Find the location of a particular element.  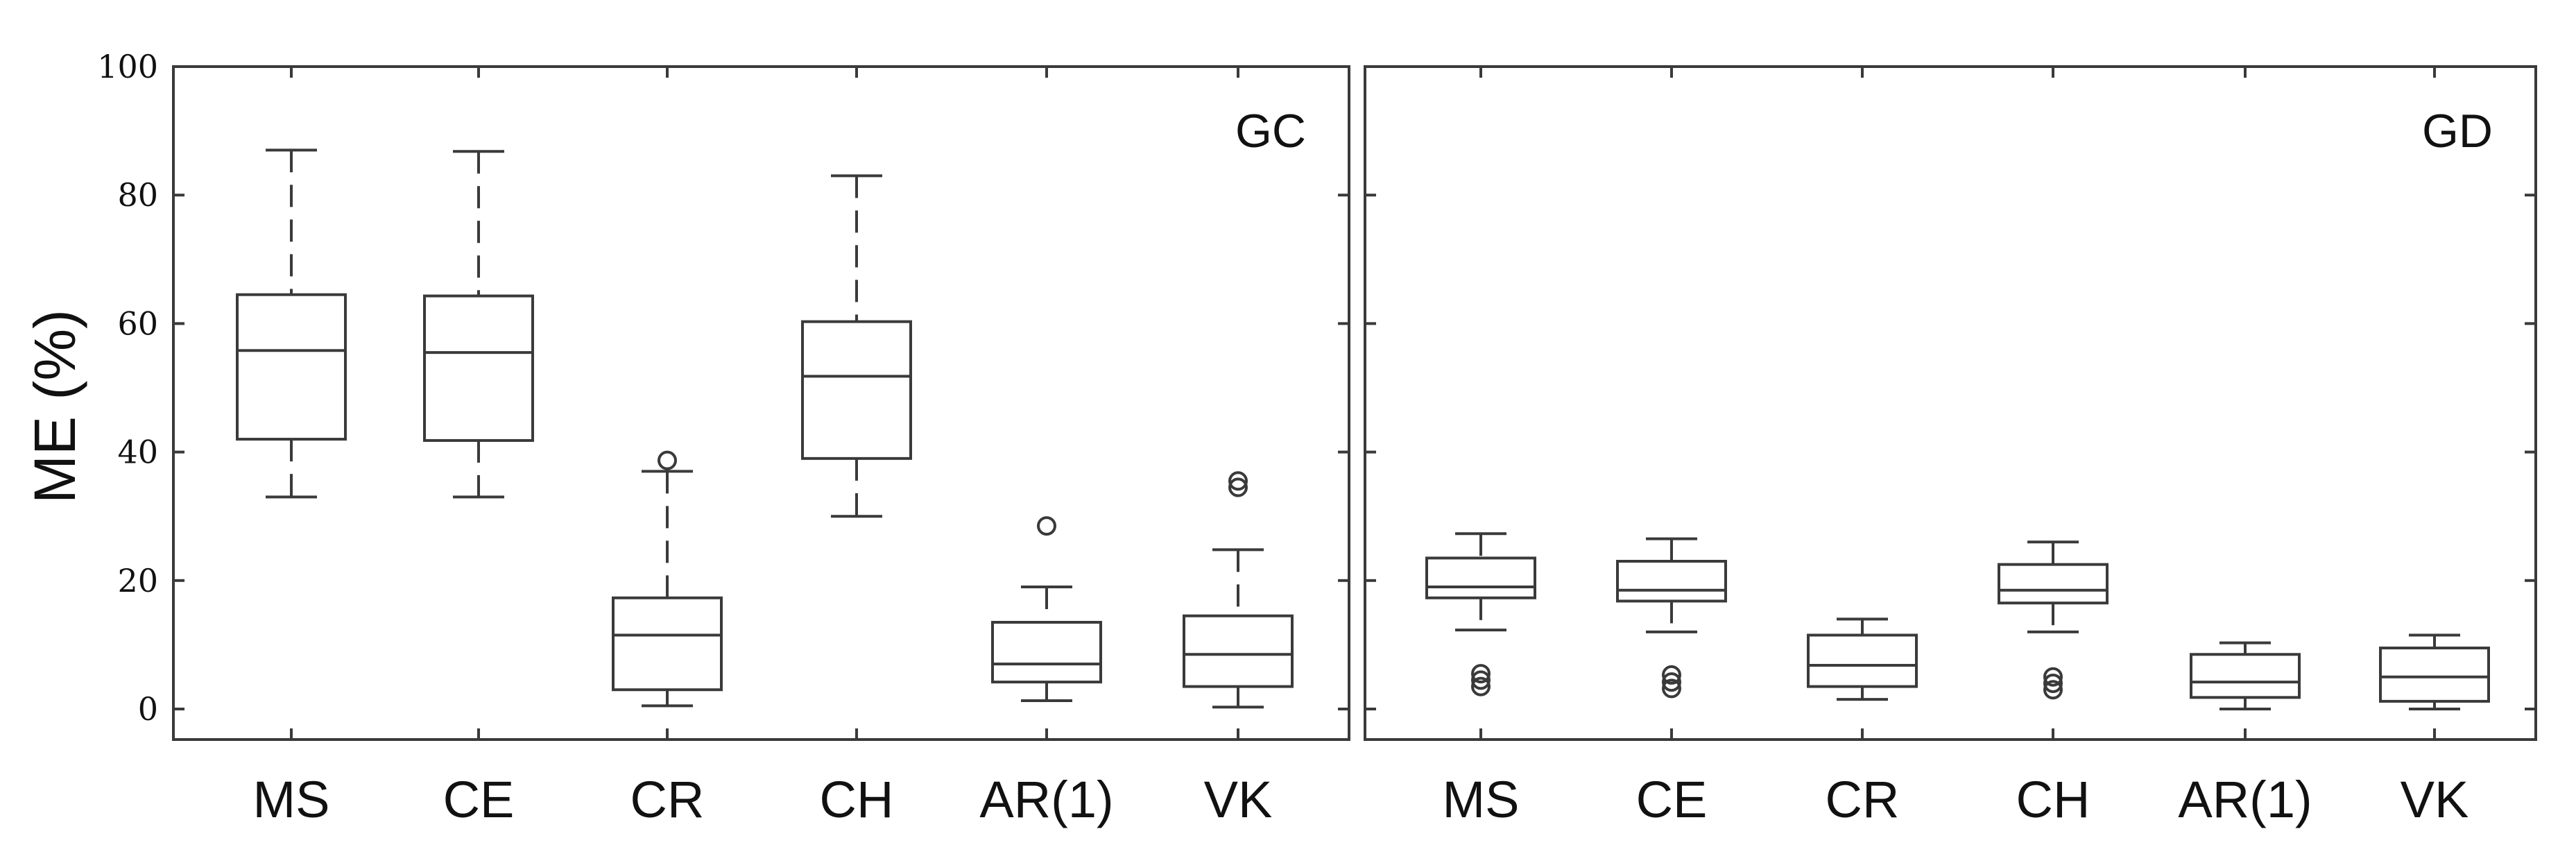

y-tick-label: 60 is located at coordinates (137, 323).